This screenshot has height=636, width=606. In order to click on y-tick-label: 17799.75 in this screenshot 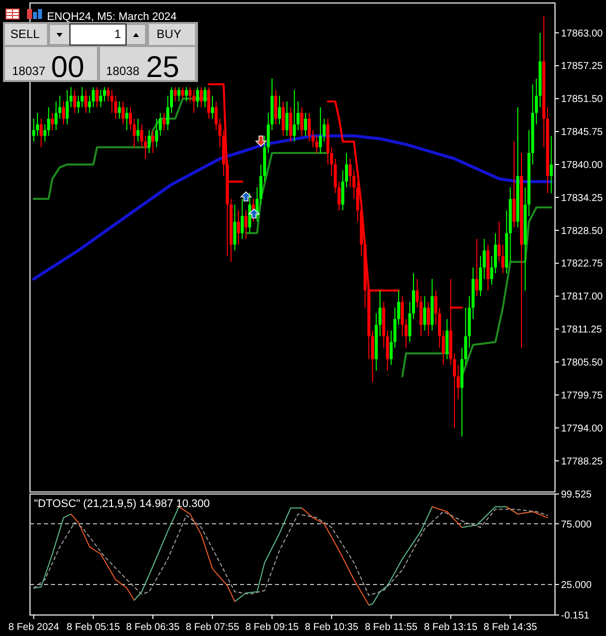, I will do `click(582, 396)`.